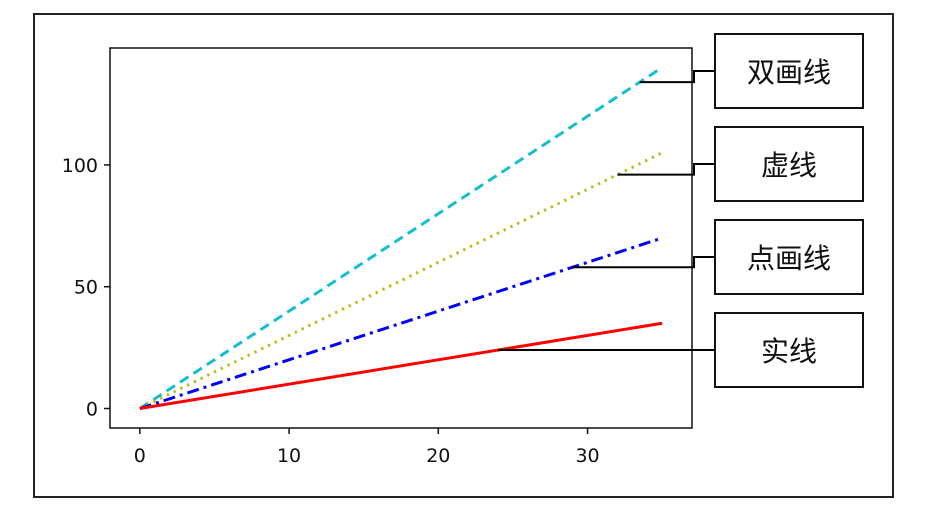 This screenshot has height=515, width=925. I want to click on x-tick-label: 0, so click(140, 456).